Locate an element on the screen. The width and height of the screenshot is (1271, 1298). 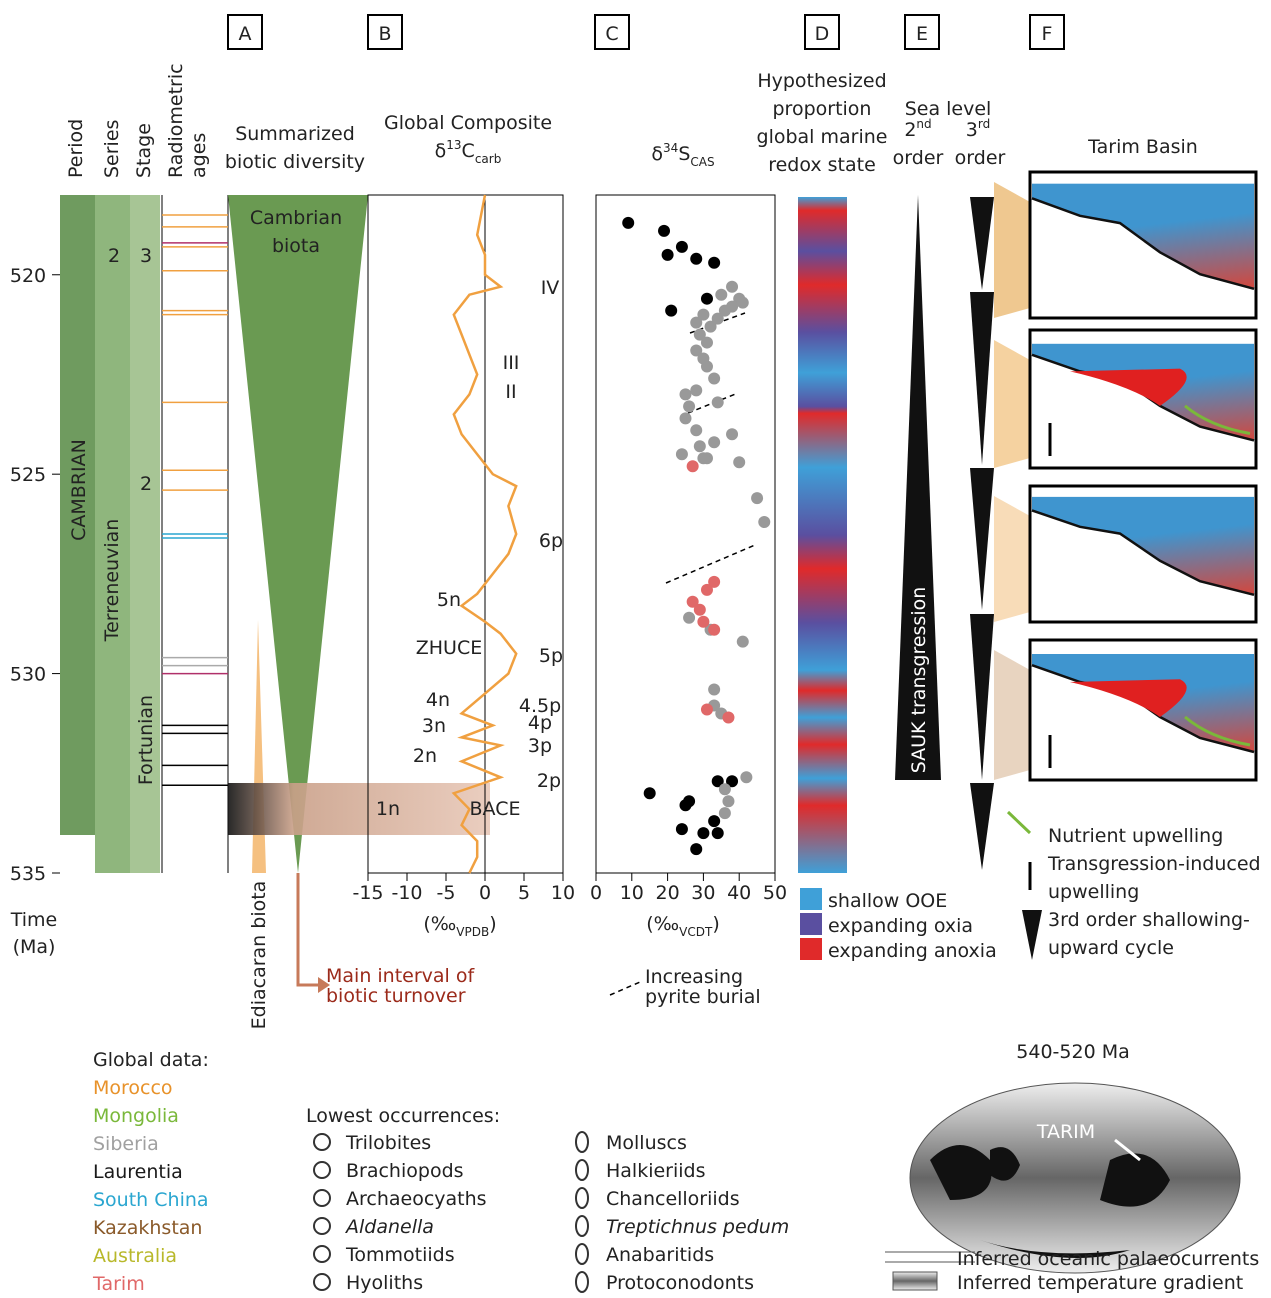
y-tick-label: 530 is located at coordinates (28, 675).